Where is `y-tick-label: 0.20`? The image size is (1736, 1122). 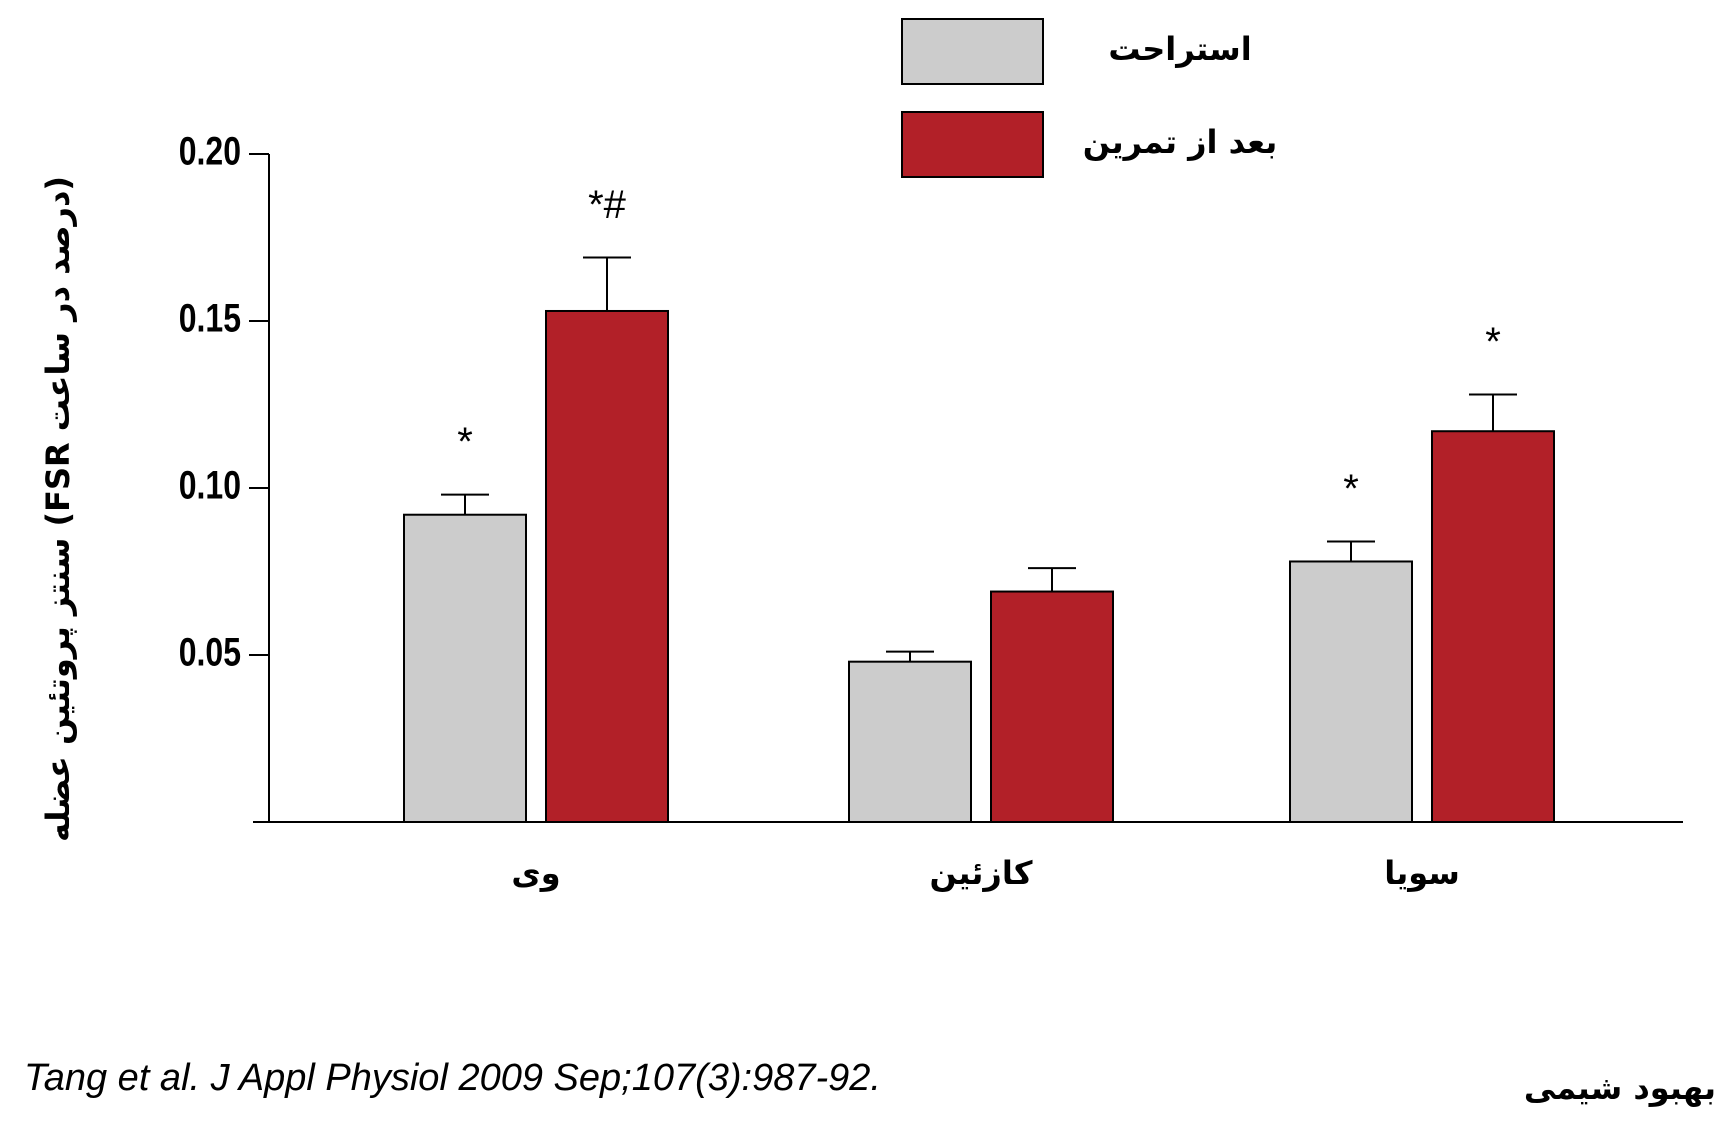 y-tick-label: 0.20 is located at coordinates (210, 150).